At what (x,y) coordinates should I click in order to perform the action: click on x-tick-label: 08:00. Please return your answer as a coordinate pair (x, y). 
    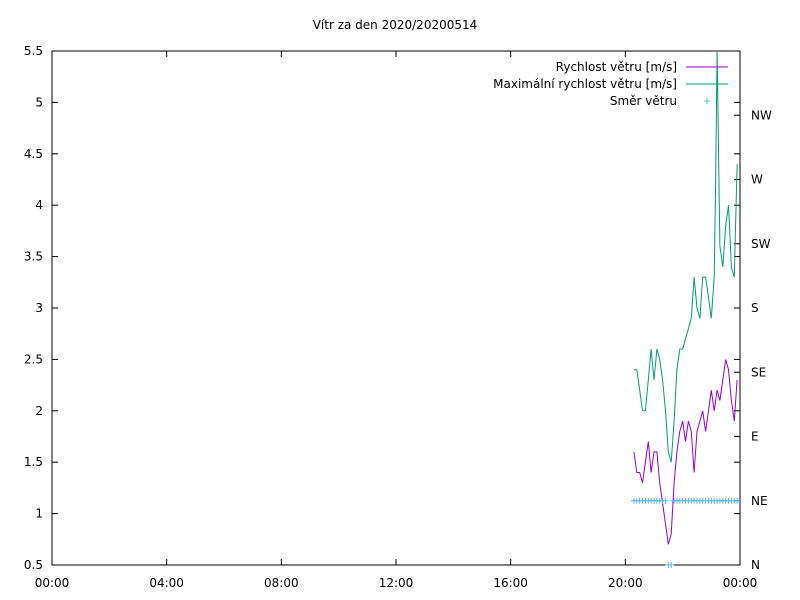
    Looking at the image, I should click on (281, 583).